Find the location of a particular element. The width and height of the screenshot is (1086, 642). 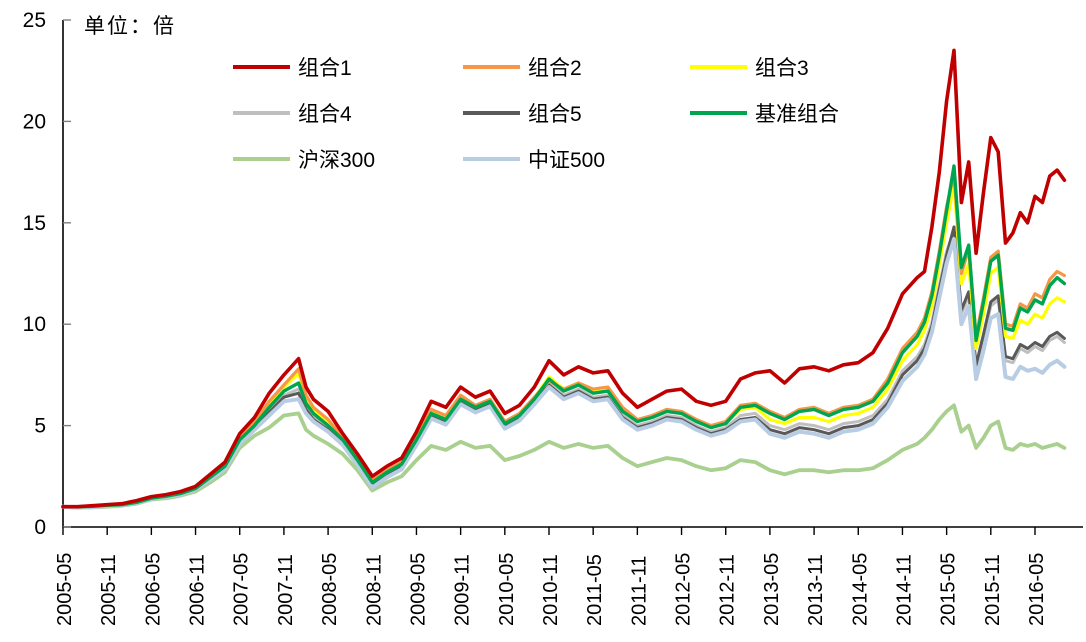

x-tick-label: 2005-11 is located at coordinates (109, 590).